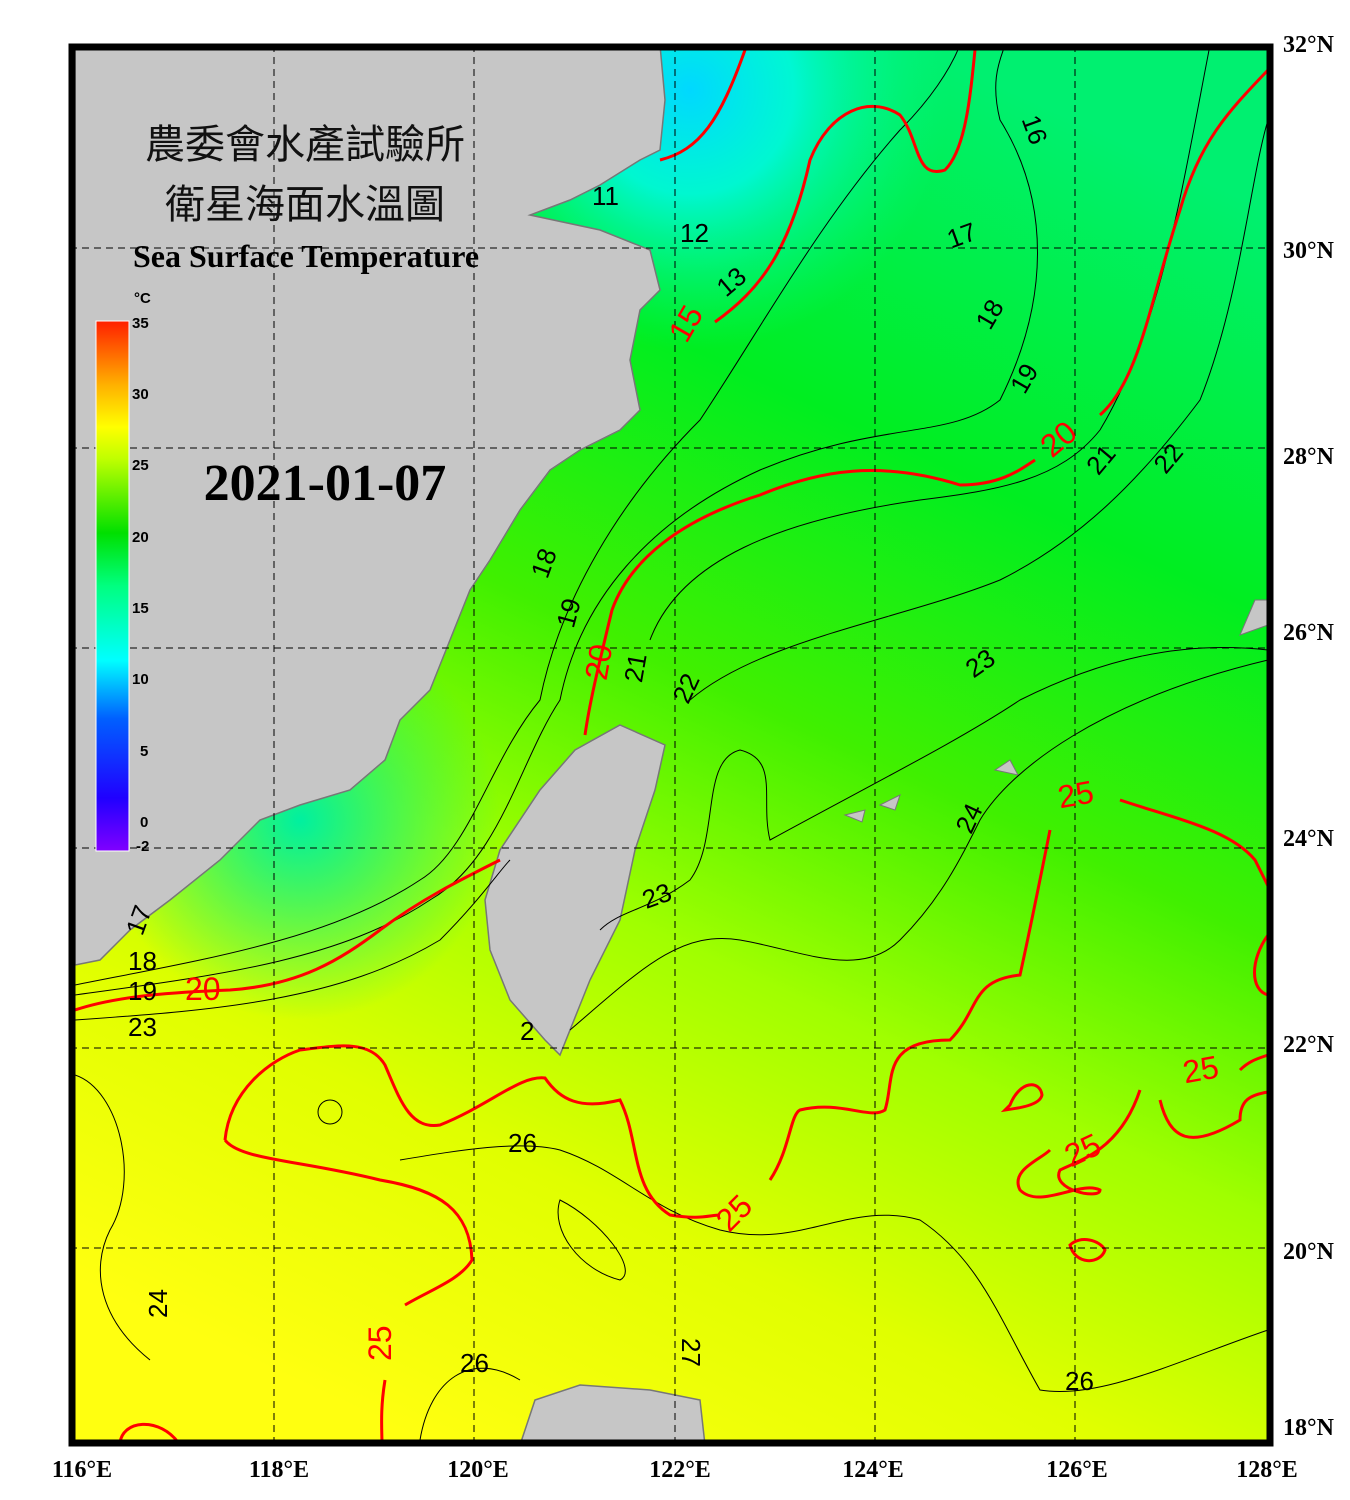 The image size is (1350, 1500). I want to click on lat-label: 18°N, so click(1309, 1428).